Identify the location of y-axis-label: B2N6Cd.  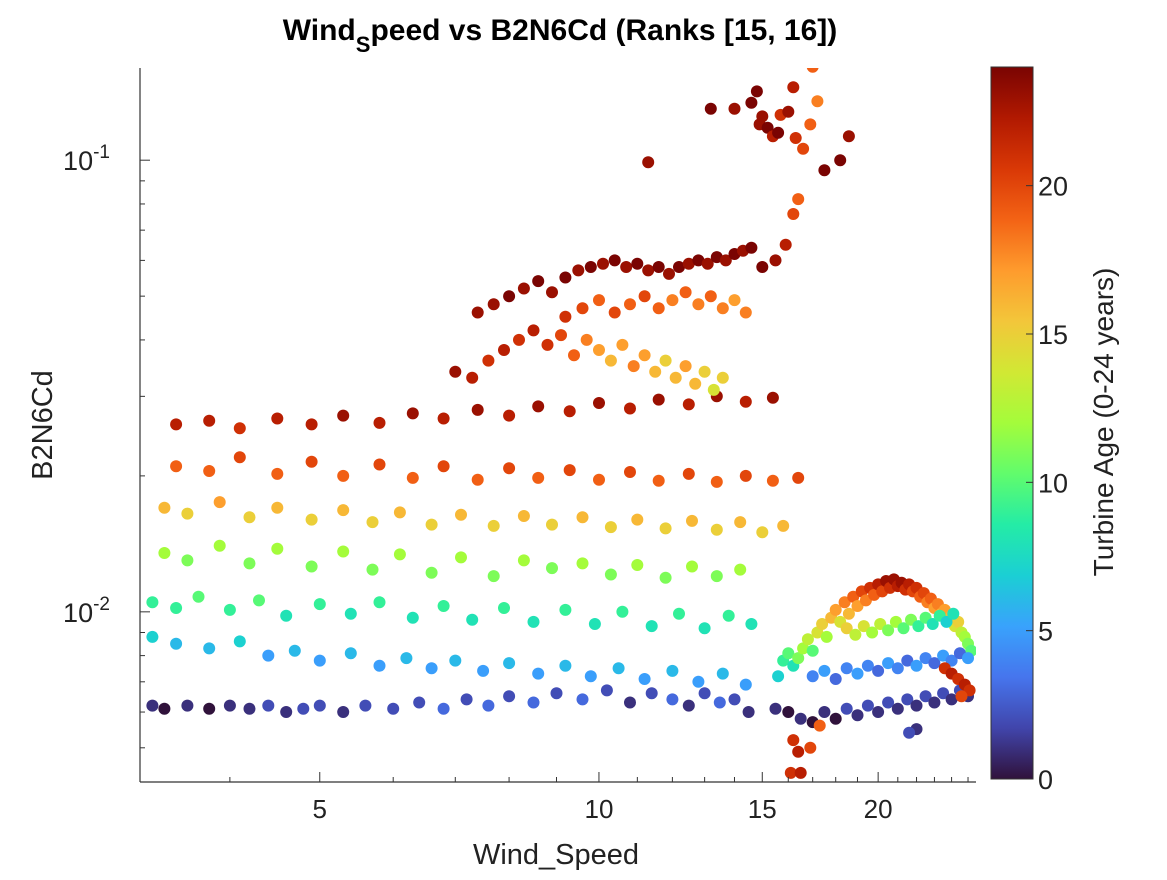
(43, 425).